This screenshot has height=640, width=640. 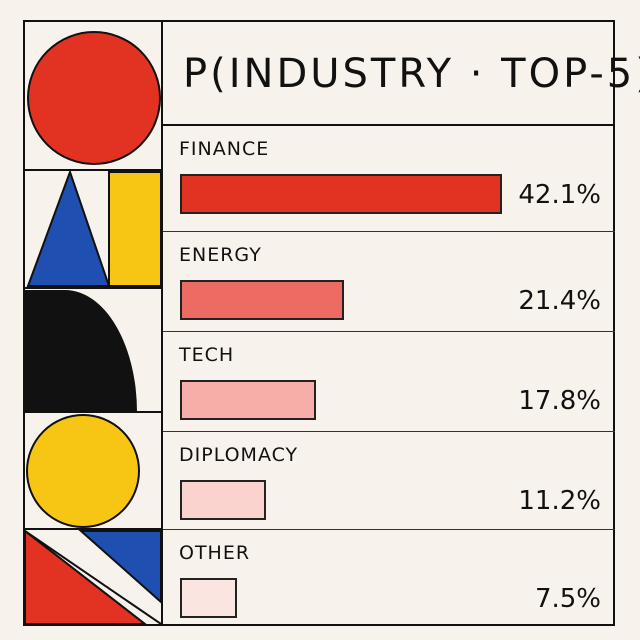 I want to click on bar-value-label: 42.1%, so click(x=559, y=195).